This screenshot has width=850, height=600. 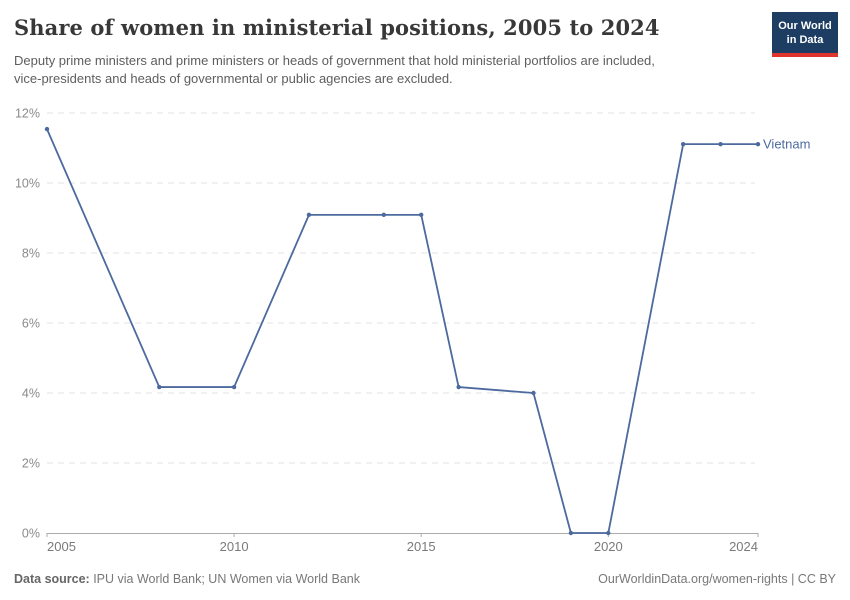 I want to click on data-source-label: Data source:, so click(x=52, y=579).